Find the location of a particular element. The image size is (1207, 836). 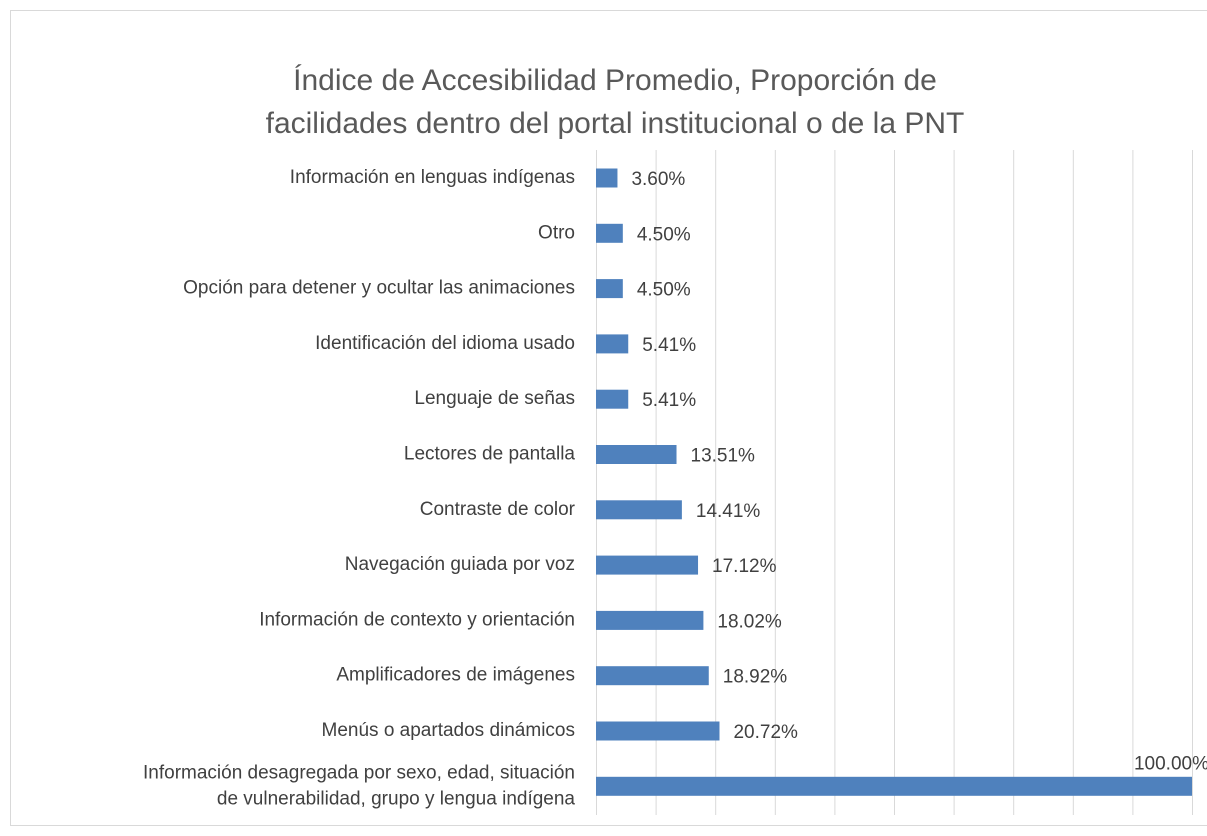

y-tick-label: Información en lenguas indígenas is located at coordinates (432, 177).